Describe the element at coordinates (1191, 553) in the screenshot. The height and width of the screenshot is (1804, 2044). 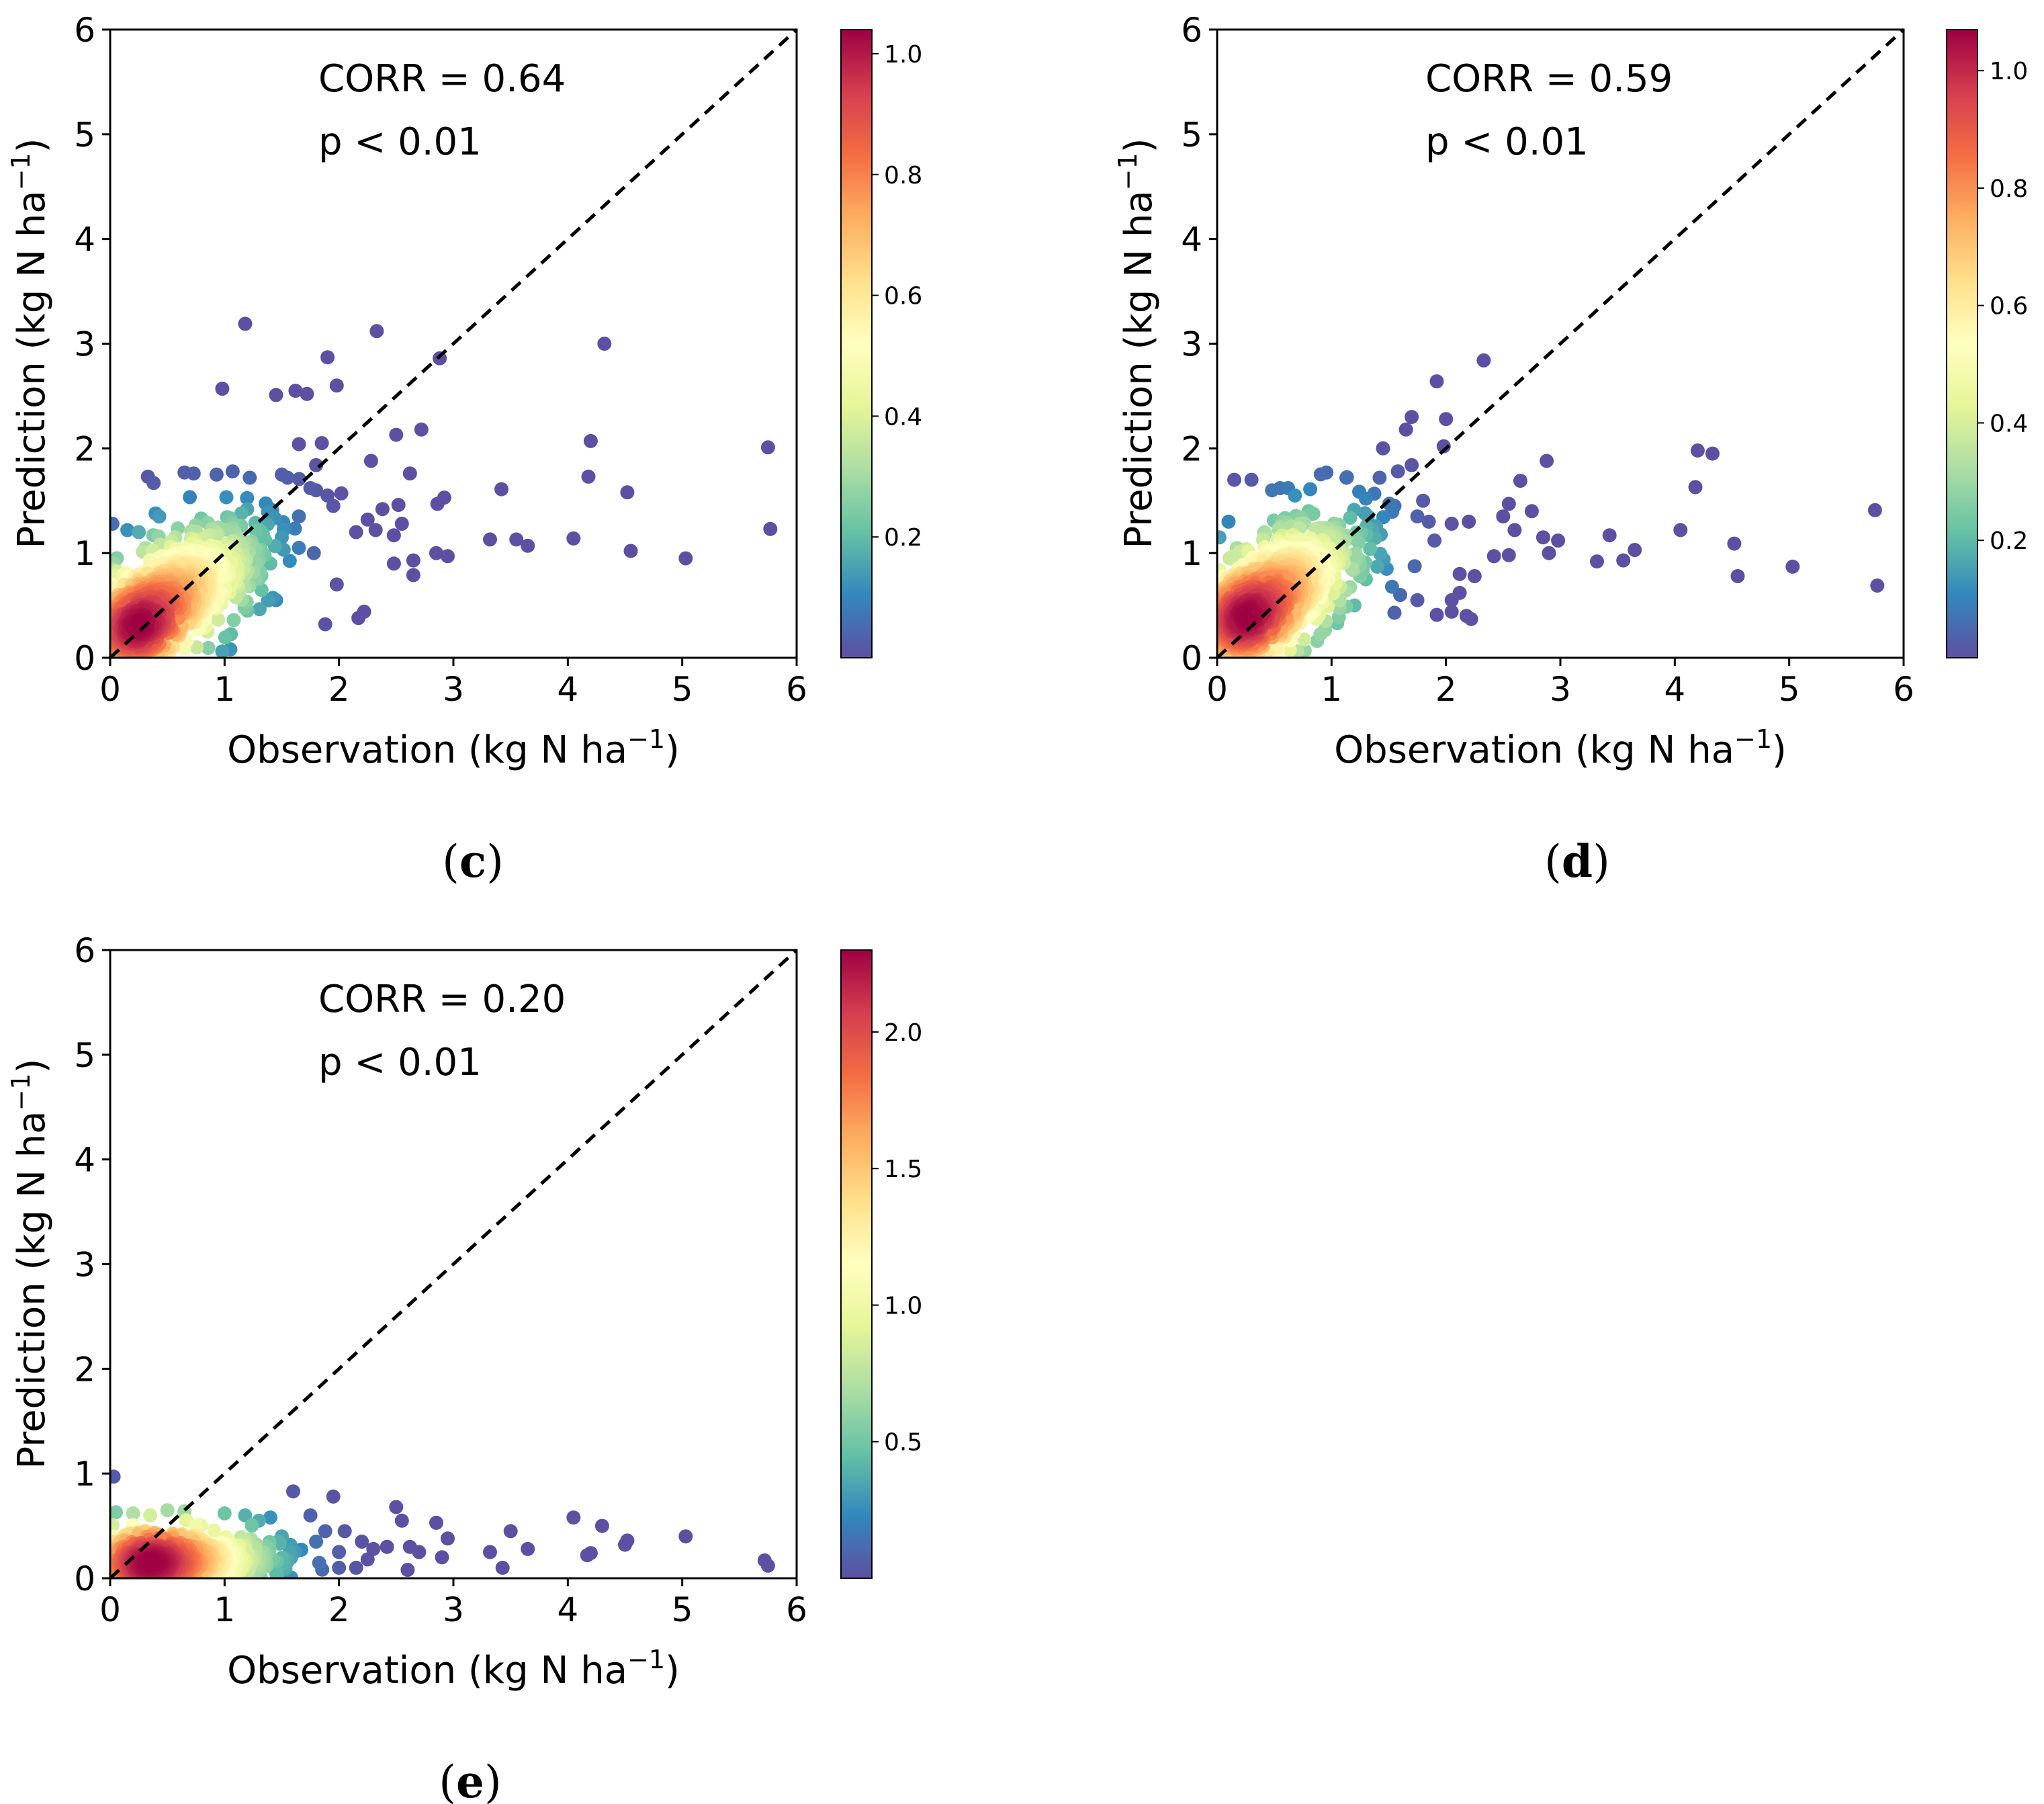
I see `y-tick-label: 1` at that location.